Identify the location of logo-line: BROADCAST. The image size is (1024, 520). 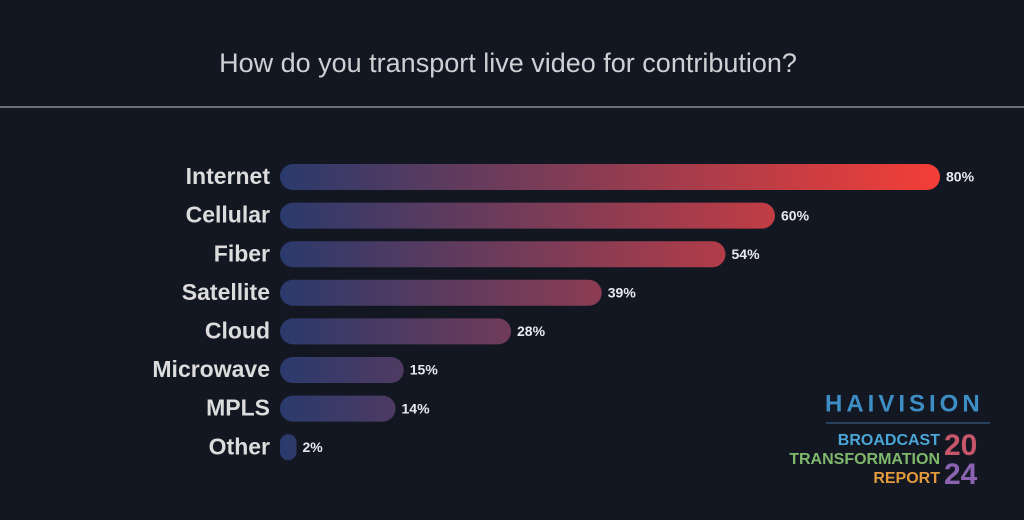
(889, 440).